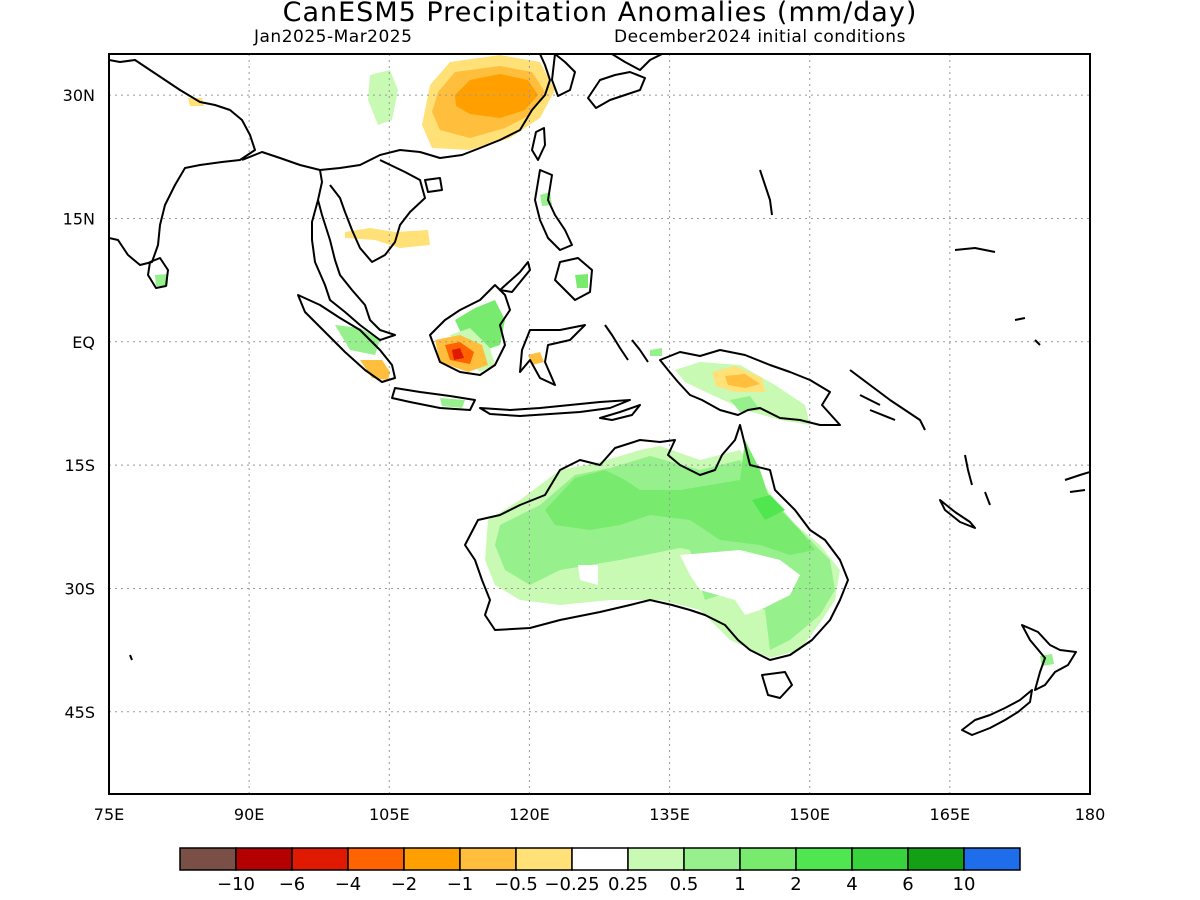  I want to click on colorbar-label: 2, so click(795, 884).